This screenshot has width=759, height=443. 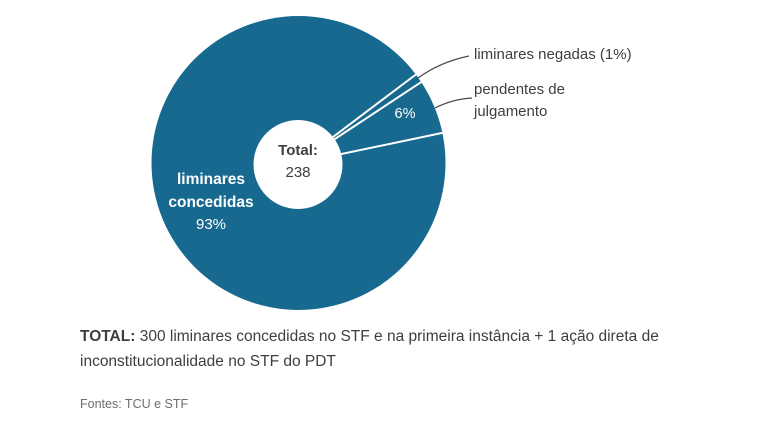 I want to click on total-note-label: TOTAL:, so click(x=108, y=336).